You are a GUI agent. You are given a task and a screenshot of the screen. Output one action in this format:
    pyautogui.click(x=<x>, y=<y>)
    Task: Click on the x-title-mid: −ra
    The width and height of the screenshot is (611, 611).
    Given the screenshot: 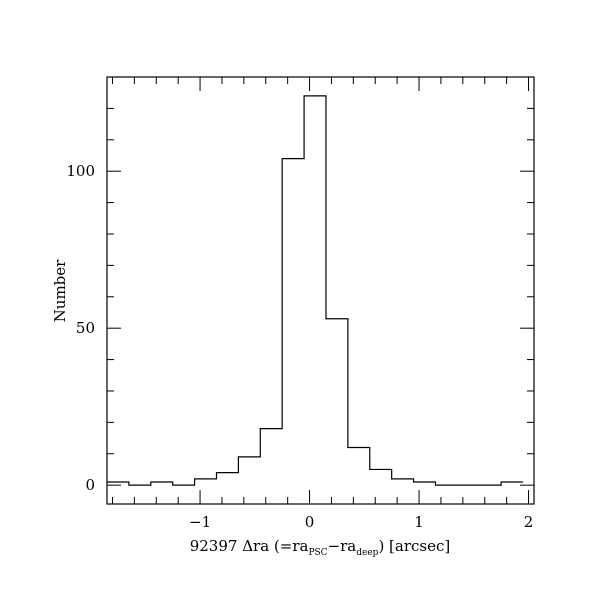 What is the action you would take?
    pyautogui.click(x=342, y=546)
    